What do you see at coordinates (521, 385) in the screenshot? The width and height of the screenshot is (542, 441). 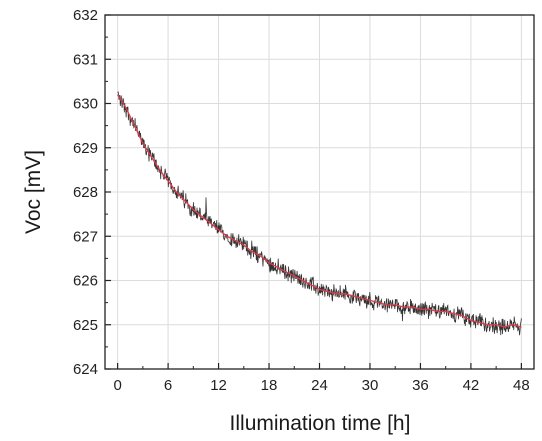 I see `x-tick-label: 48` at bounding box center [521, 385].